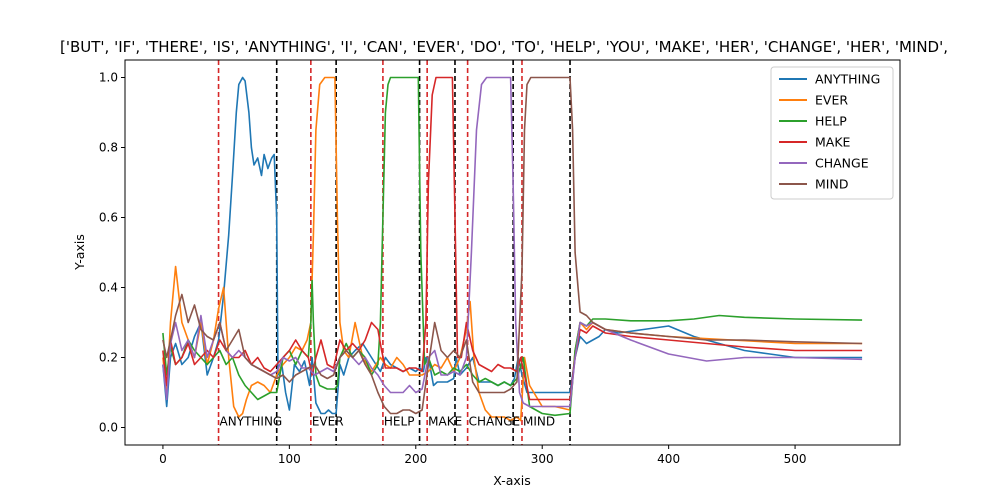 This screenshot has width=1000, height=500. Describe the element at coordinates (79, 252) in the screenshot. I see `y-axis-label: Y-axis` at that location.